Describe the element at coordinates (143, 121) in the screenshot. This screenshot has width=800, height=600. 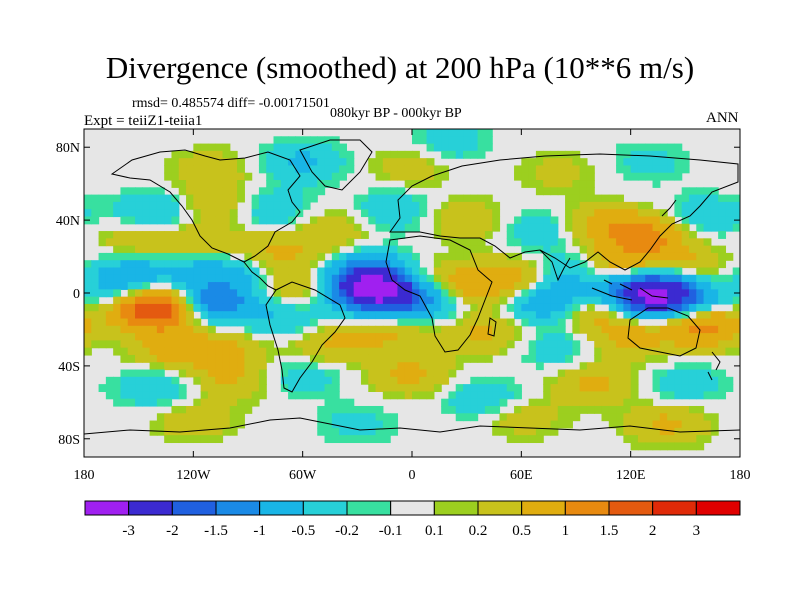
I see `experiment-label: Expt = teiiZ1-teiia1` at that location.